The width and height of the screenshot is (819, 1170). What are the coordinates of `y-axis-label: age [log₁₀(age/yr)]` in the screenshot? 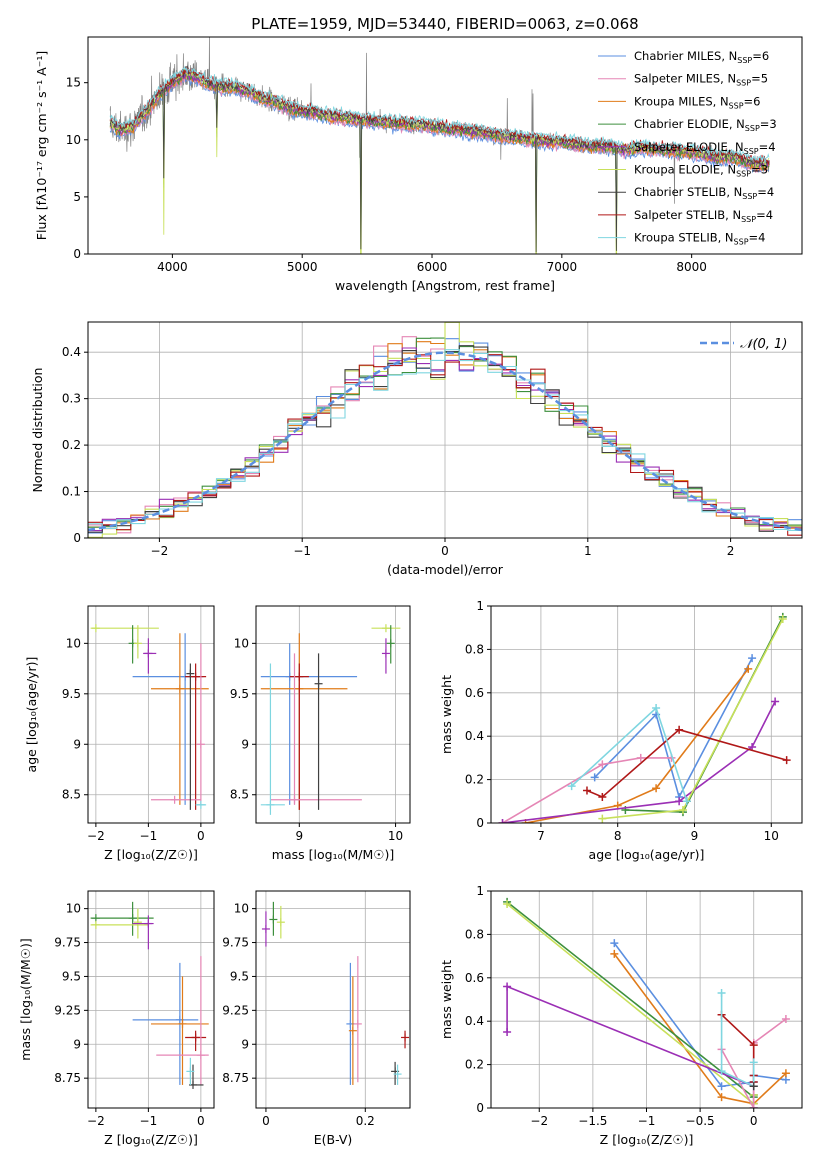 It's located at (31, 715).